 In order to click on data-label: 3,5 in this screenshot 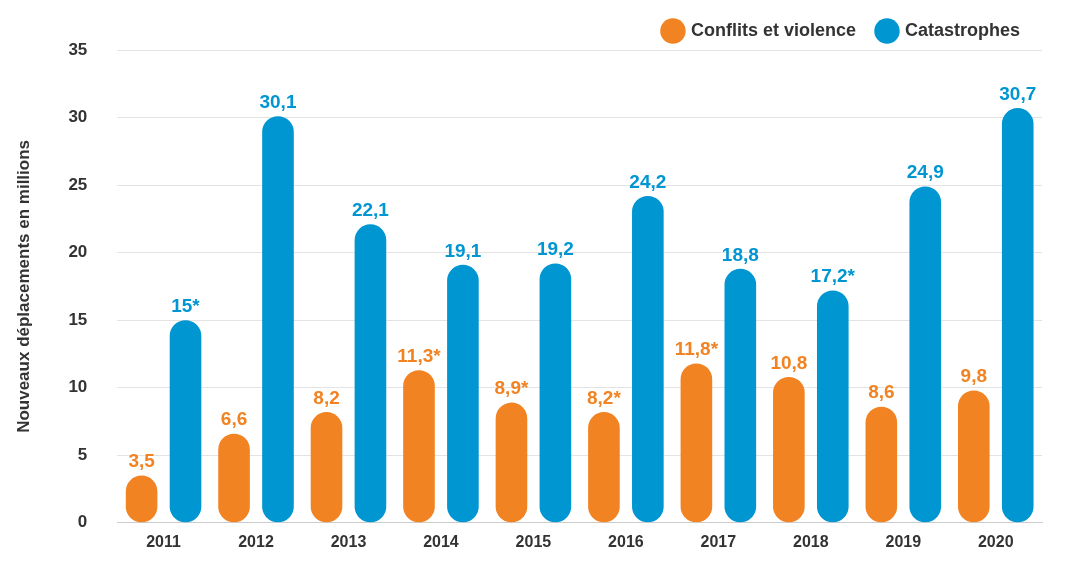, I will do `click(142, 461)`.